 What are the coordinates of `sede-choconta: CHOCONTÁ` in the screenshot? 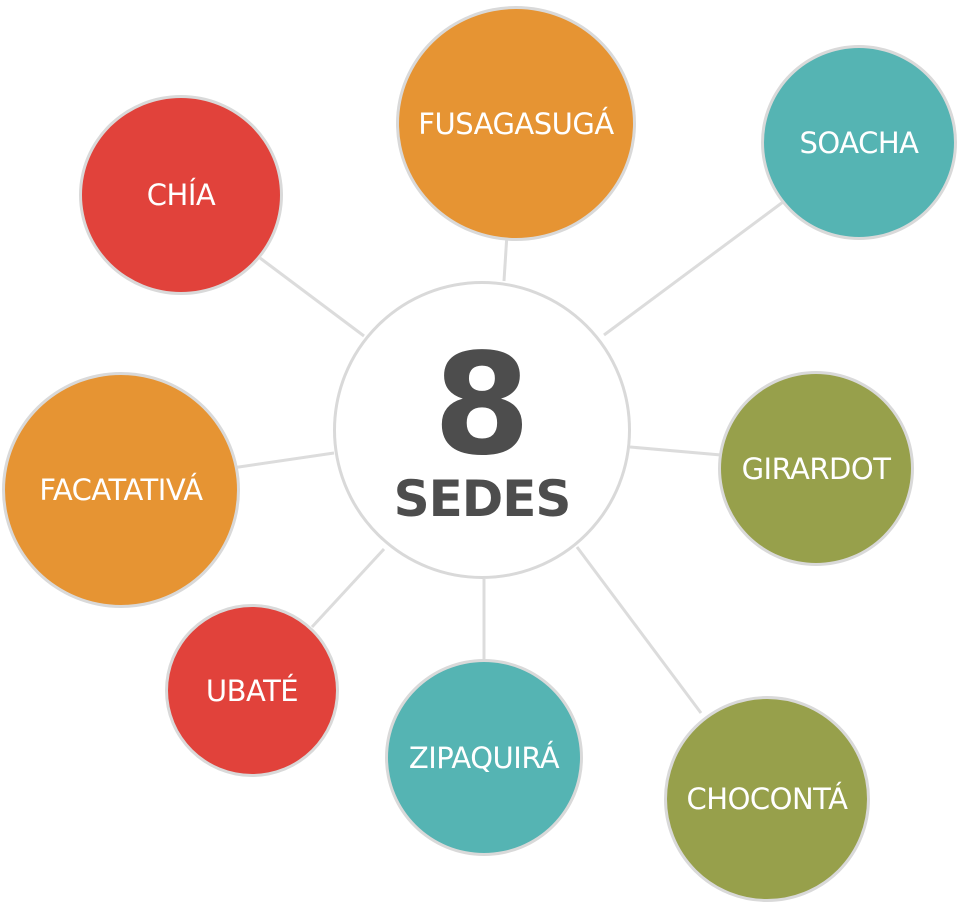 It's located at (767, 799).